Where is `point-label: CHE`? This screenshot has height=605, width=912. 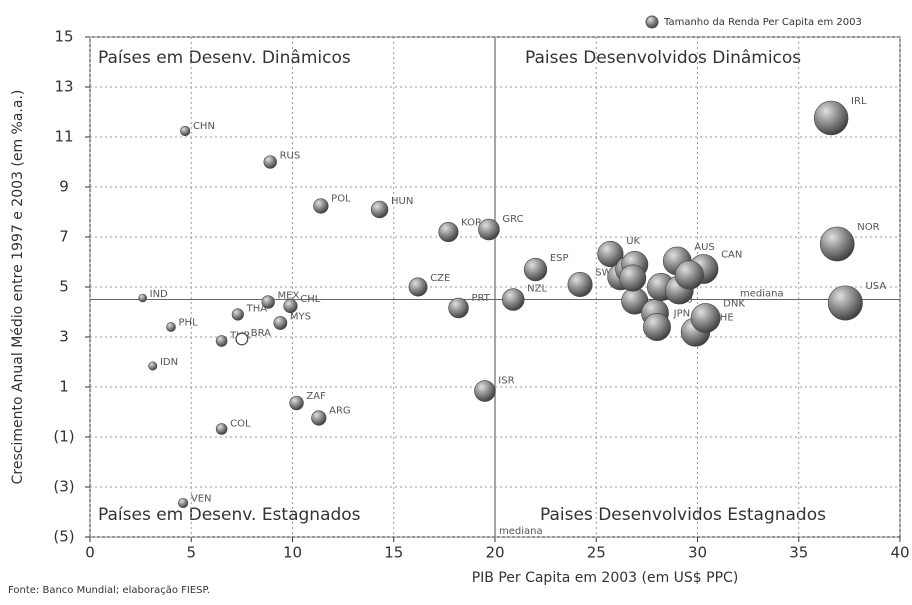
point-label: CHE is located at coordinates (723, 318).